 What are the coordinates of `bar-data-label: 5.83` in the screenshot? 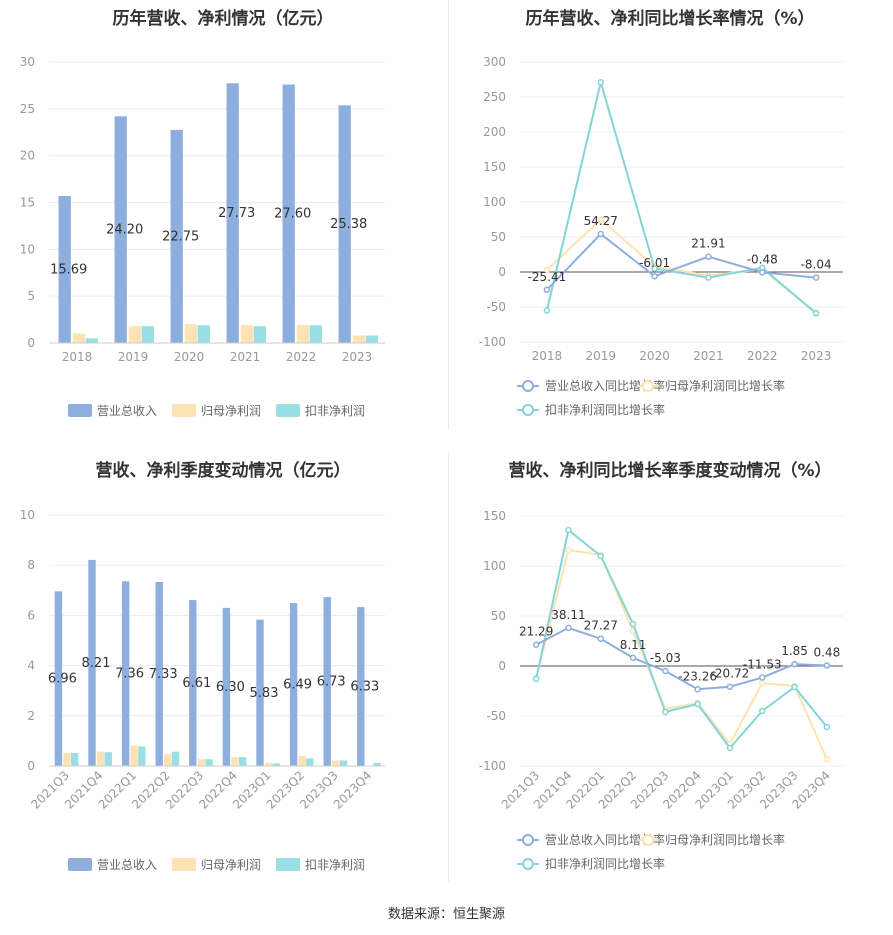 It's located at (264, 693).